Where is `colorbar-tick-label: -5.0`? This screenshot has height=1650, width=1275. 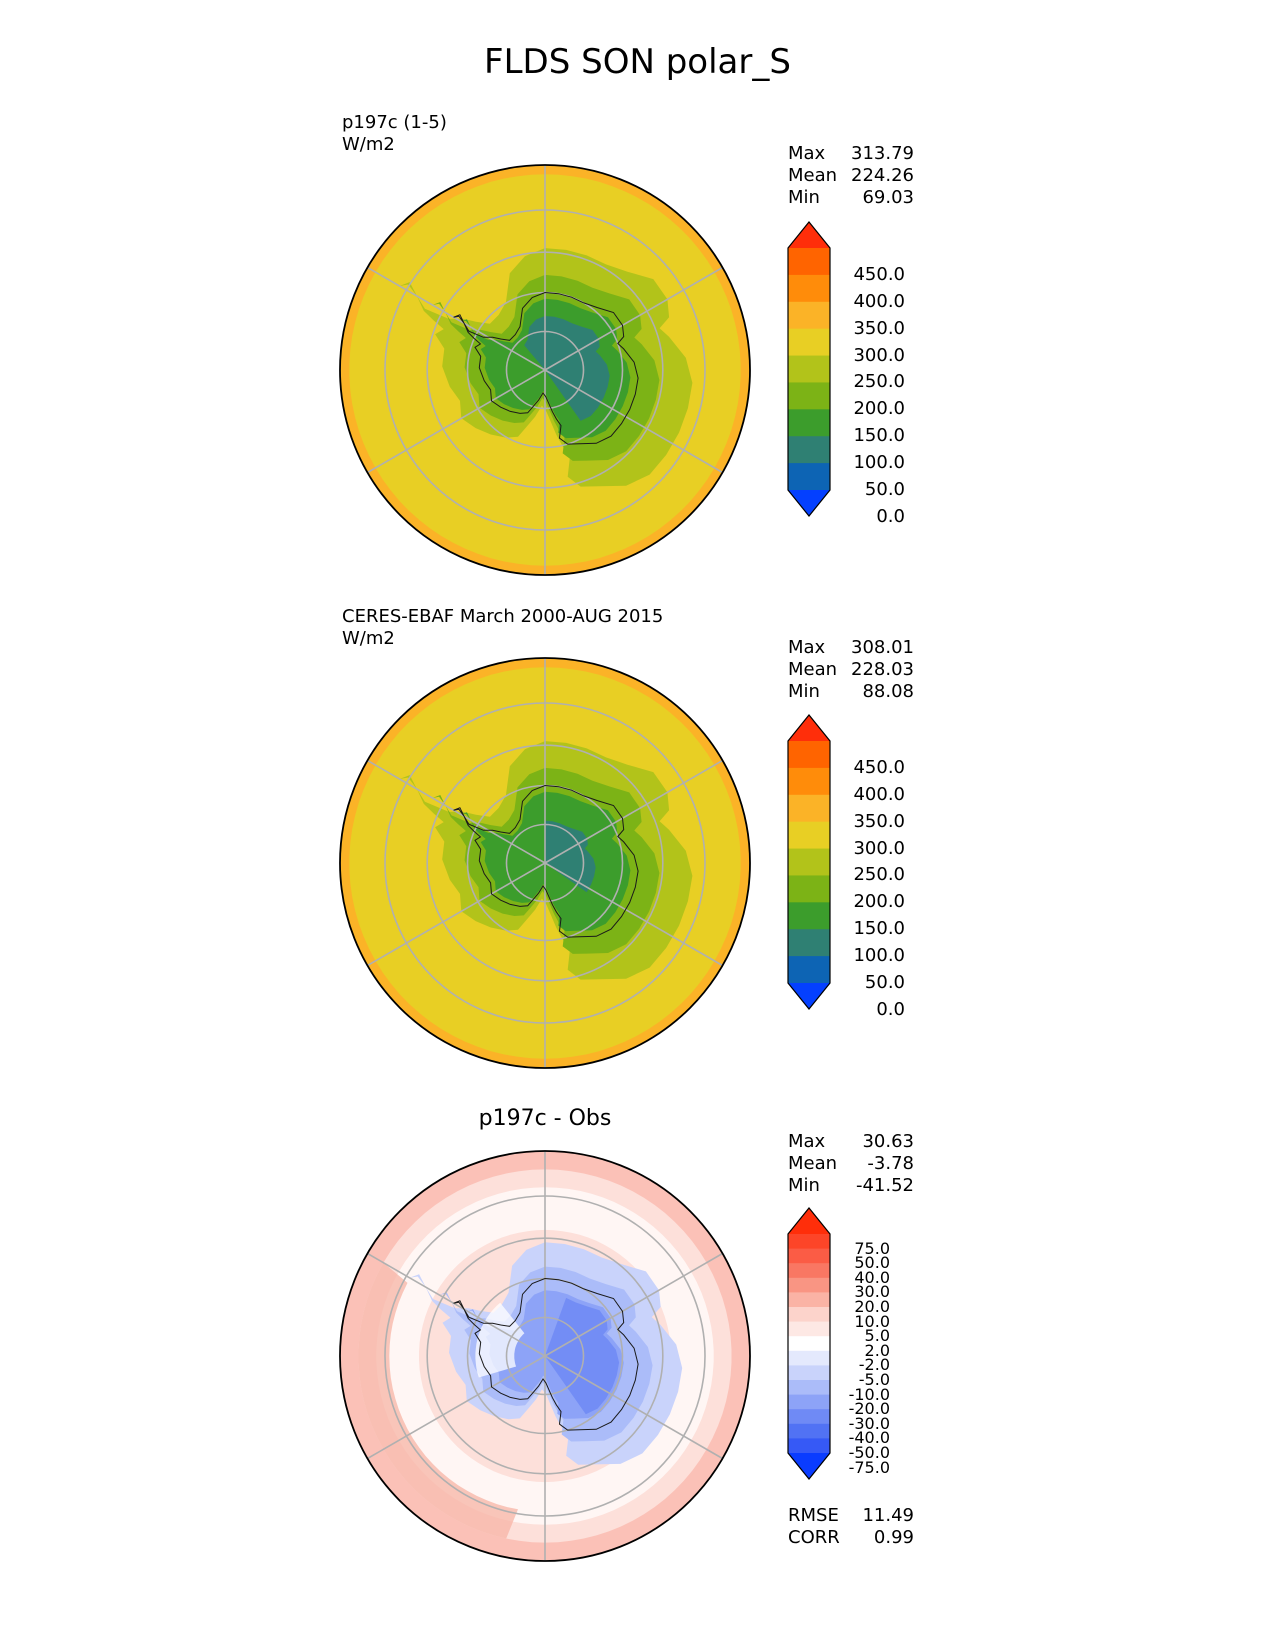
colorbar-tick-label: -5.0 is located at coordinates (874, 1379).